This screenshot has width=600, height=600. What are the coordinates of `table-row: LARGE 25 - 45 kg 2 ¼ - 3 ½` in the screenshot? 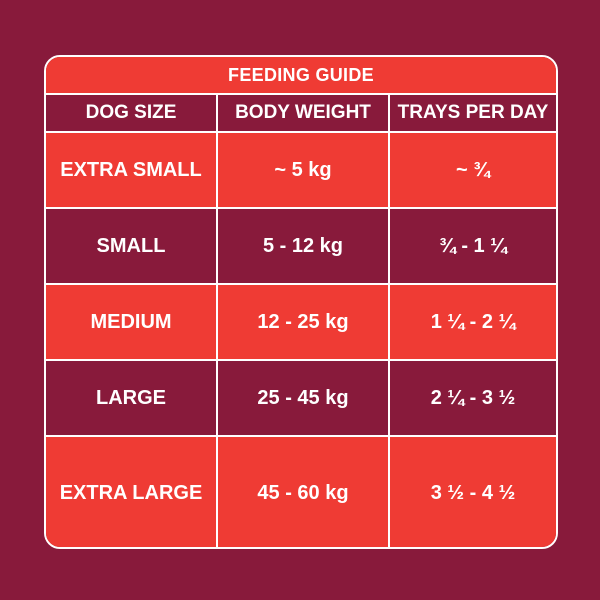 It's located at (301, 397).